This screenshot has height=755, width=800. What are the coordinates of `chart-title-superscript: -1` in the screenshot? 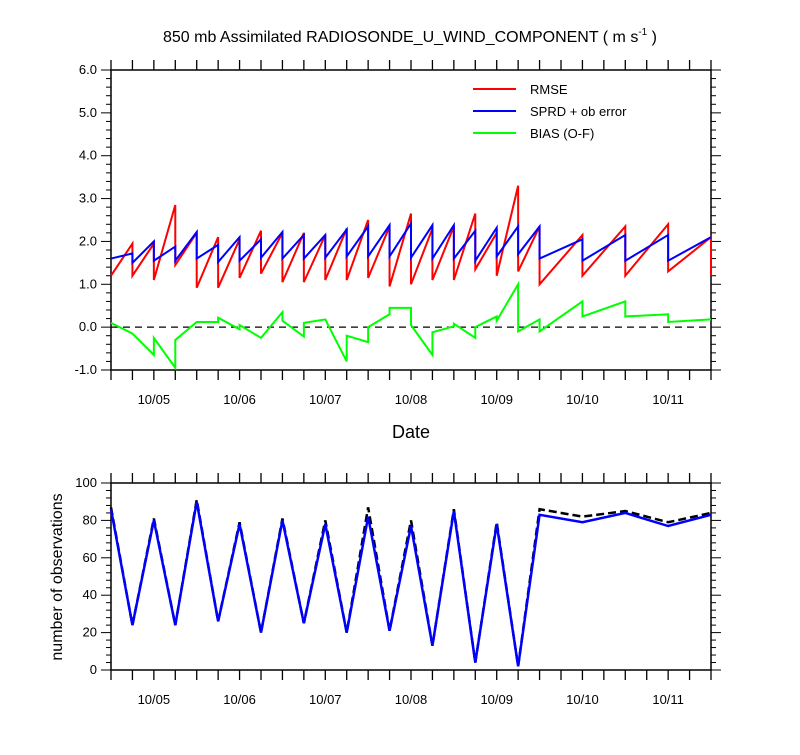 It's located at (642, 32).